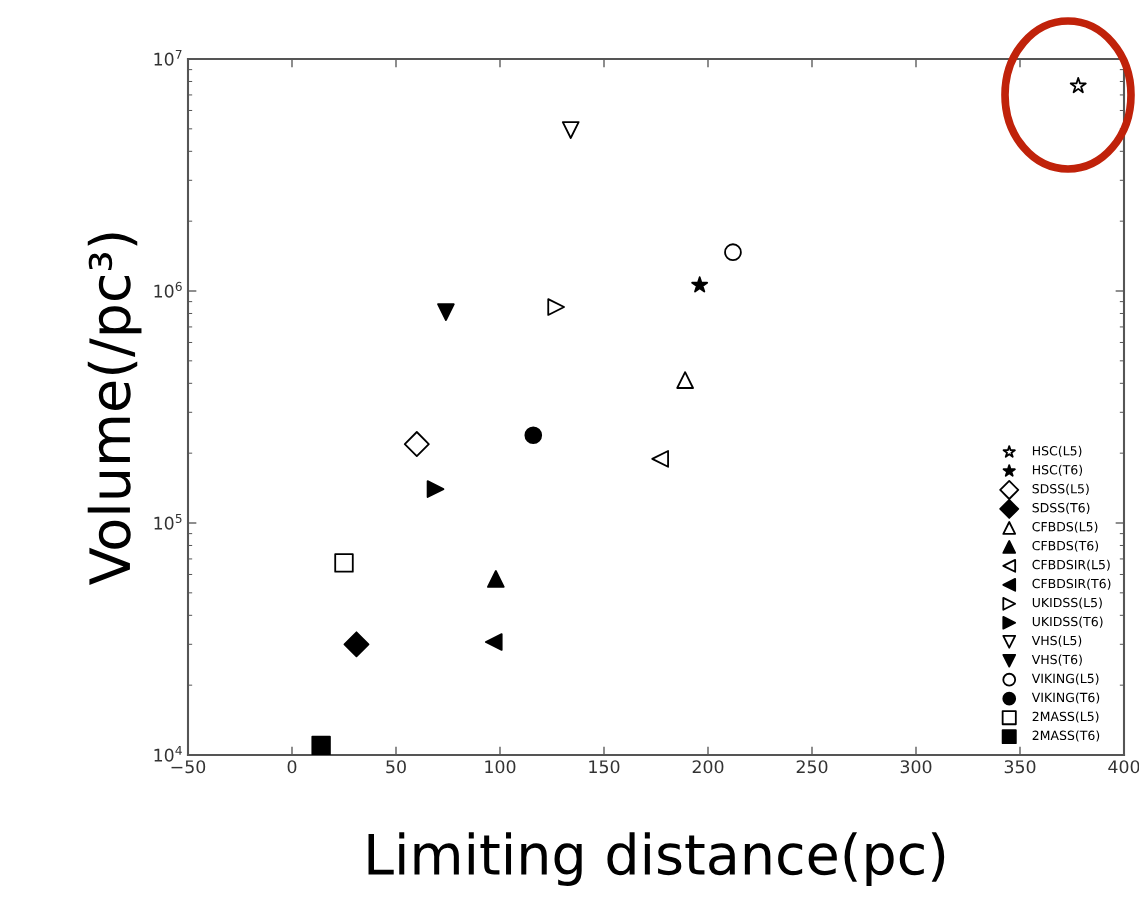  What do you see at coordinates (1060, 489) in the screenshot?
I see `legend-label: SDSS(L5)` at bounding box center [1060, 489].